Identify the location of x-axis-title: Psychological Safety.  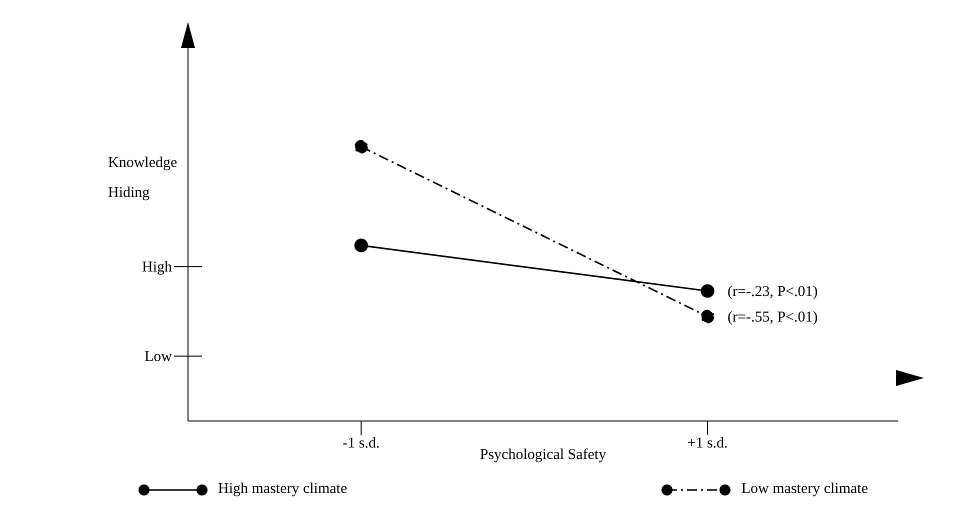
(543, 455).